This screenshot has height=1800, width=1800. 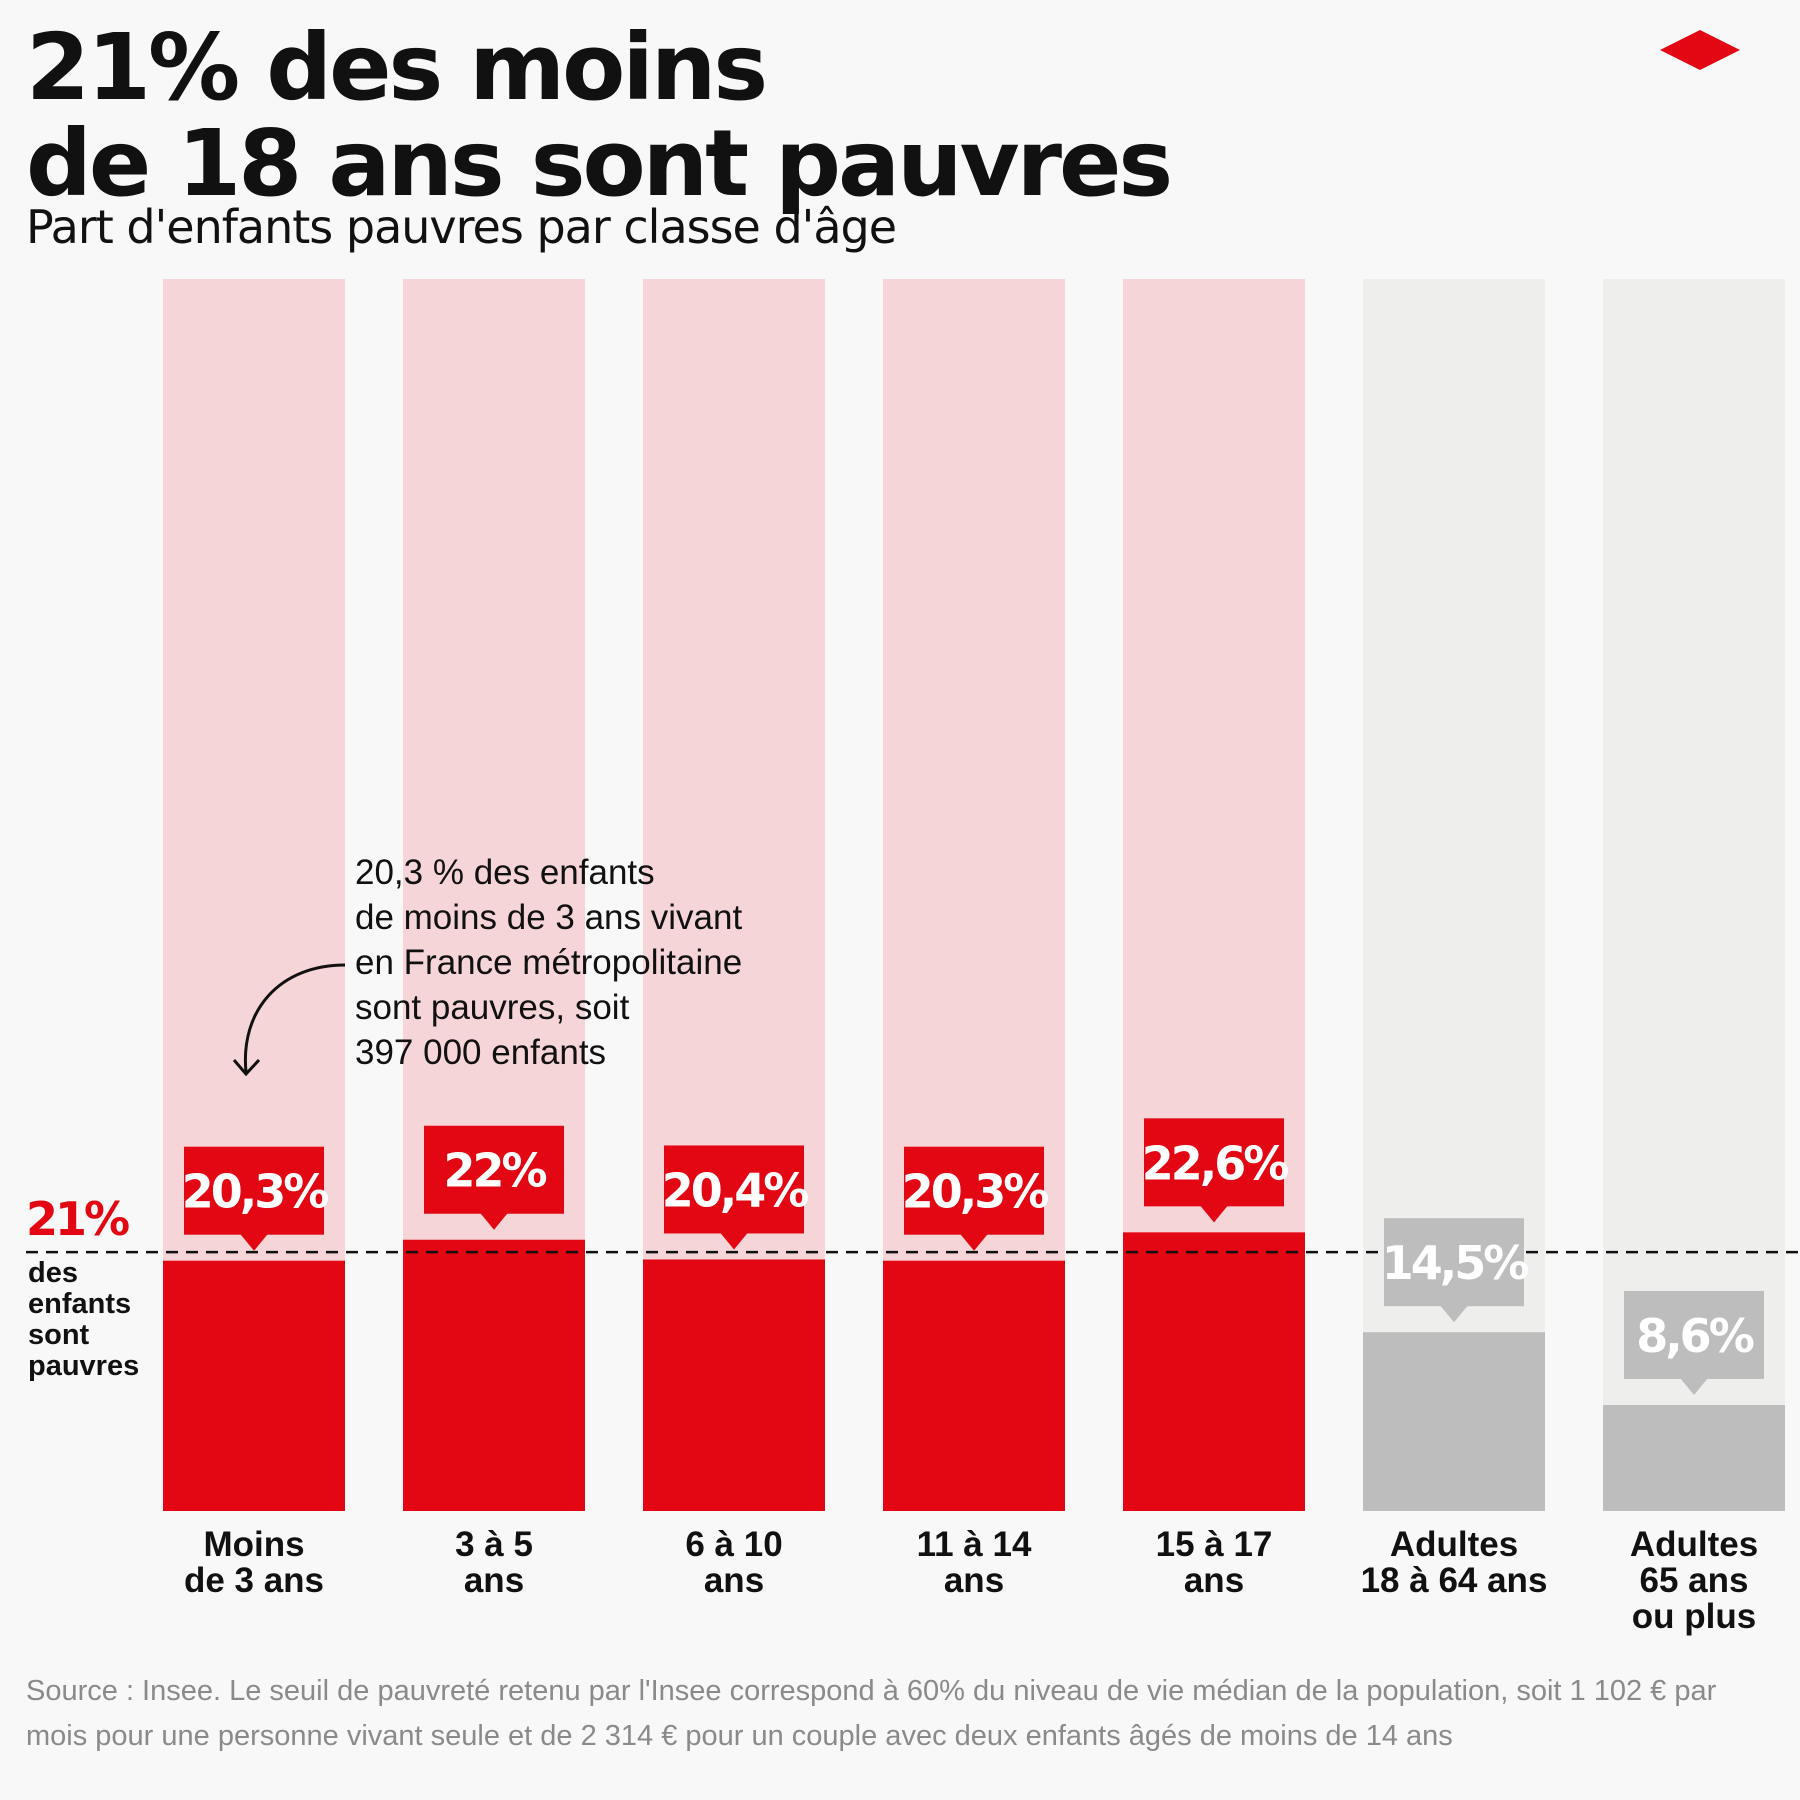 I want to click on category-label: Moins de 3 ans, so click(x=254, y=1563).